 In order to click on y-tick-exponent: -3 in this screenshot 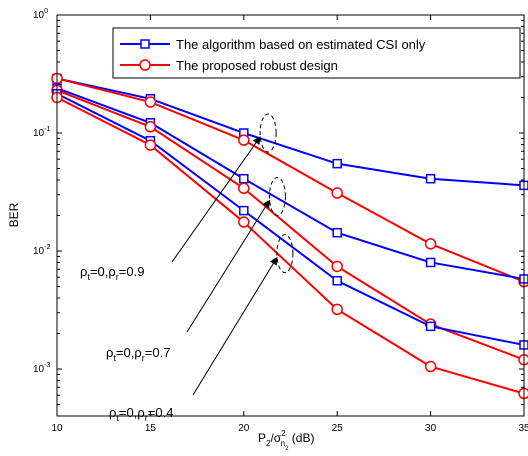, I will do `click(47, 365)`.